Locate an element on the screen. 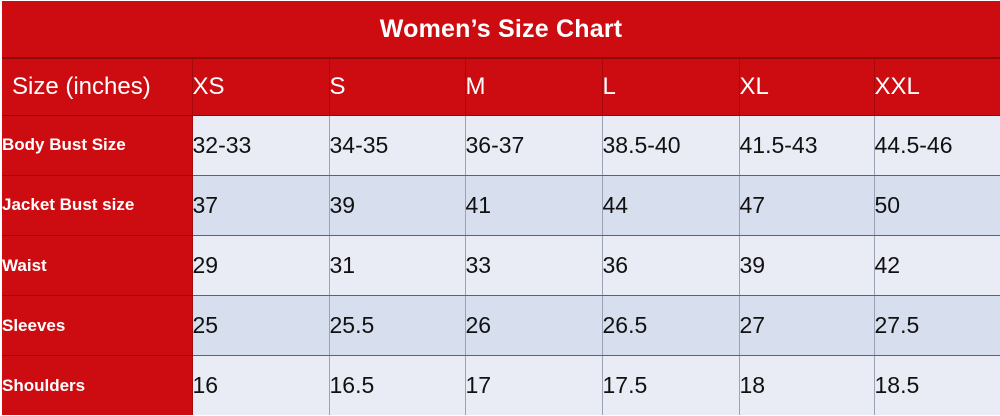 The image size is (1000, 416). table-row: Jacket Bust size 37 39 41 44 47 50 is located at coordinates (501, 205).